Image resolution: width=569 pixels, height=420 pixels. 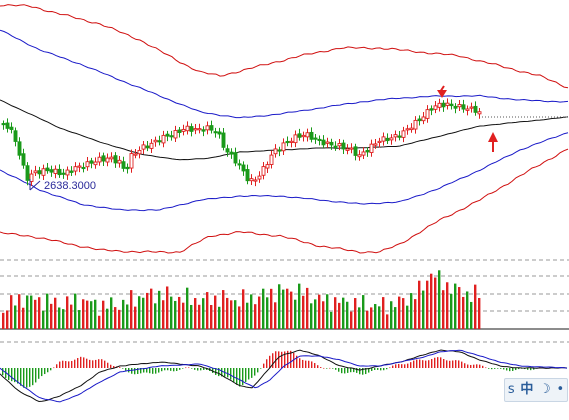 What do you see at coordinates (284, 376) in the screenshot?
I see `macd-fast-line` at bounding box center [284, 376].